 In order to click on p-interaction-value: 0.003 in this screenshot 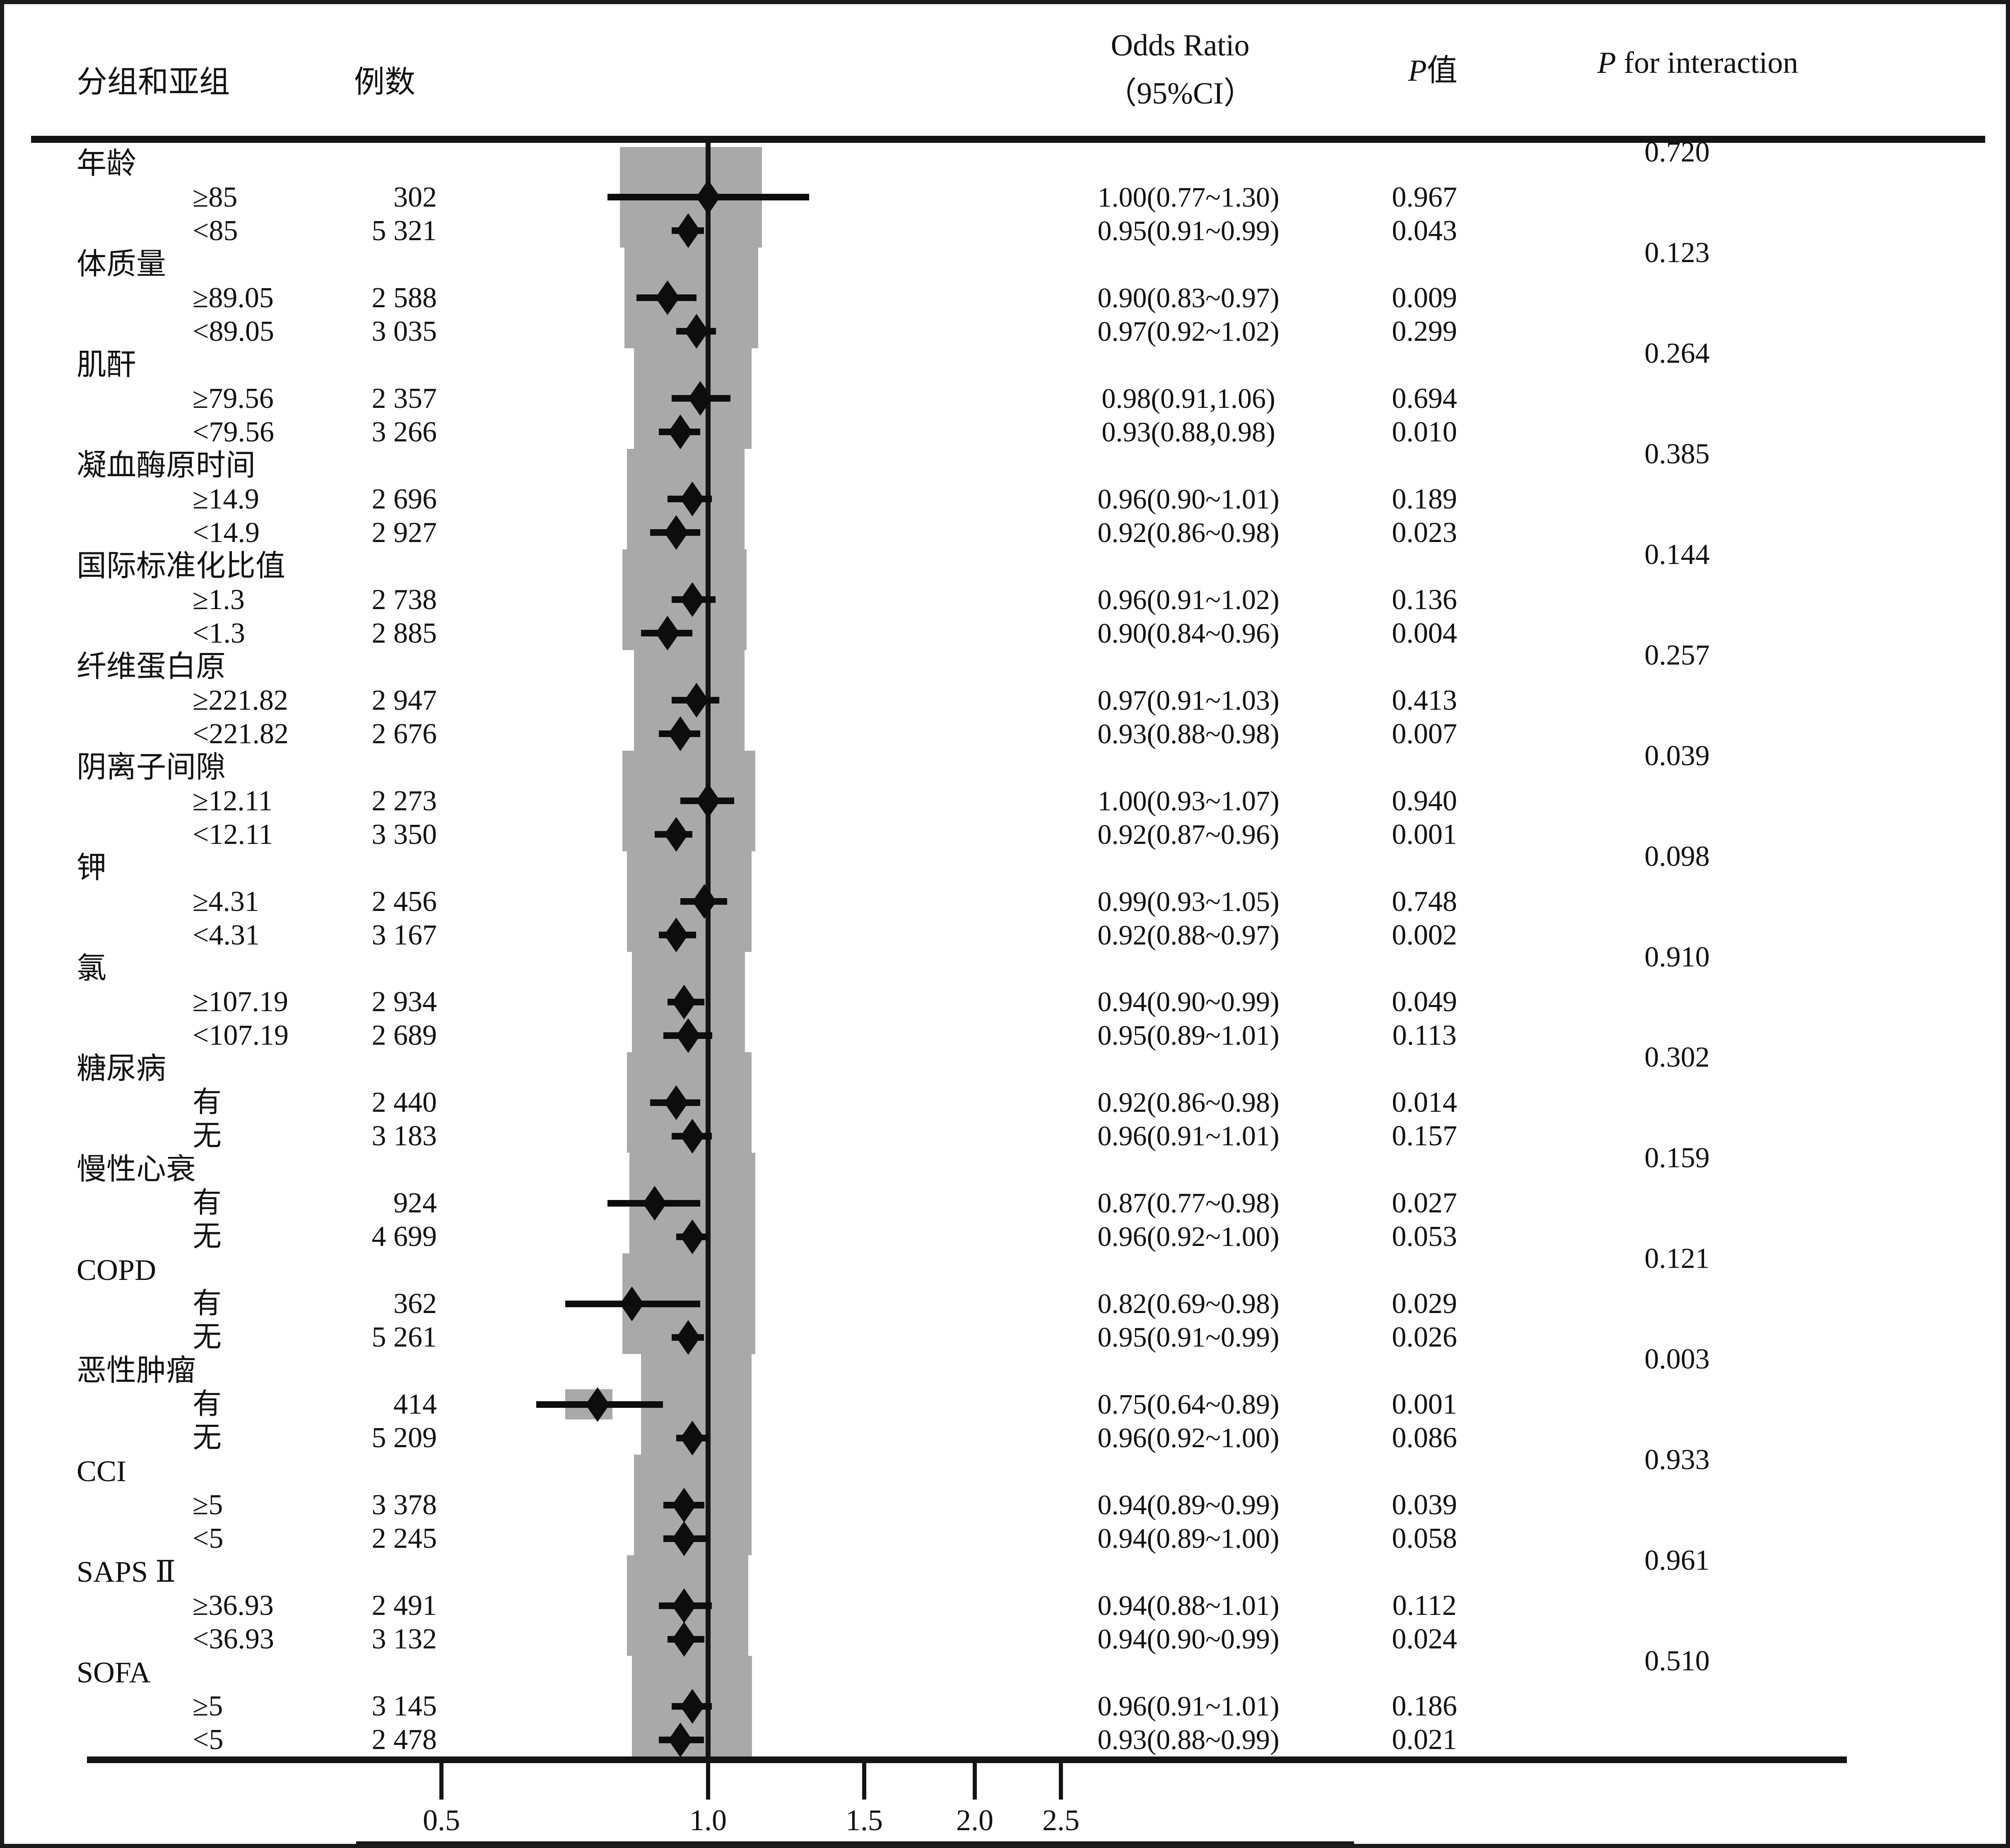, I will do `click(1677, 1359)`.